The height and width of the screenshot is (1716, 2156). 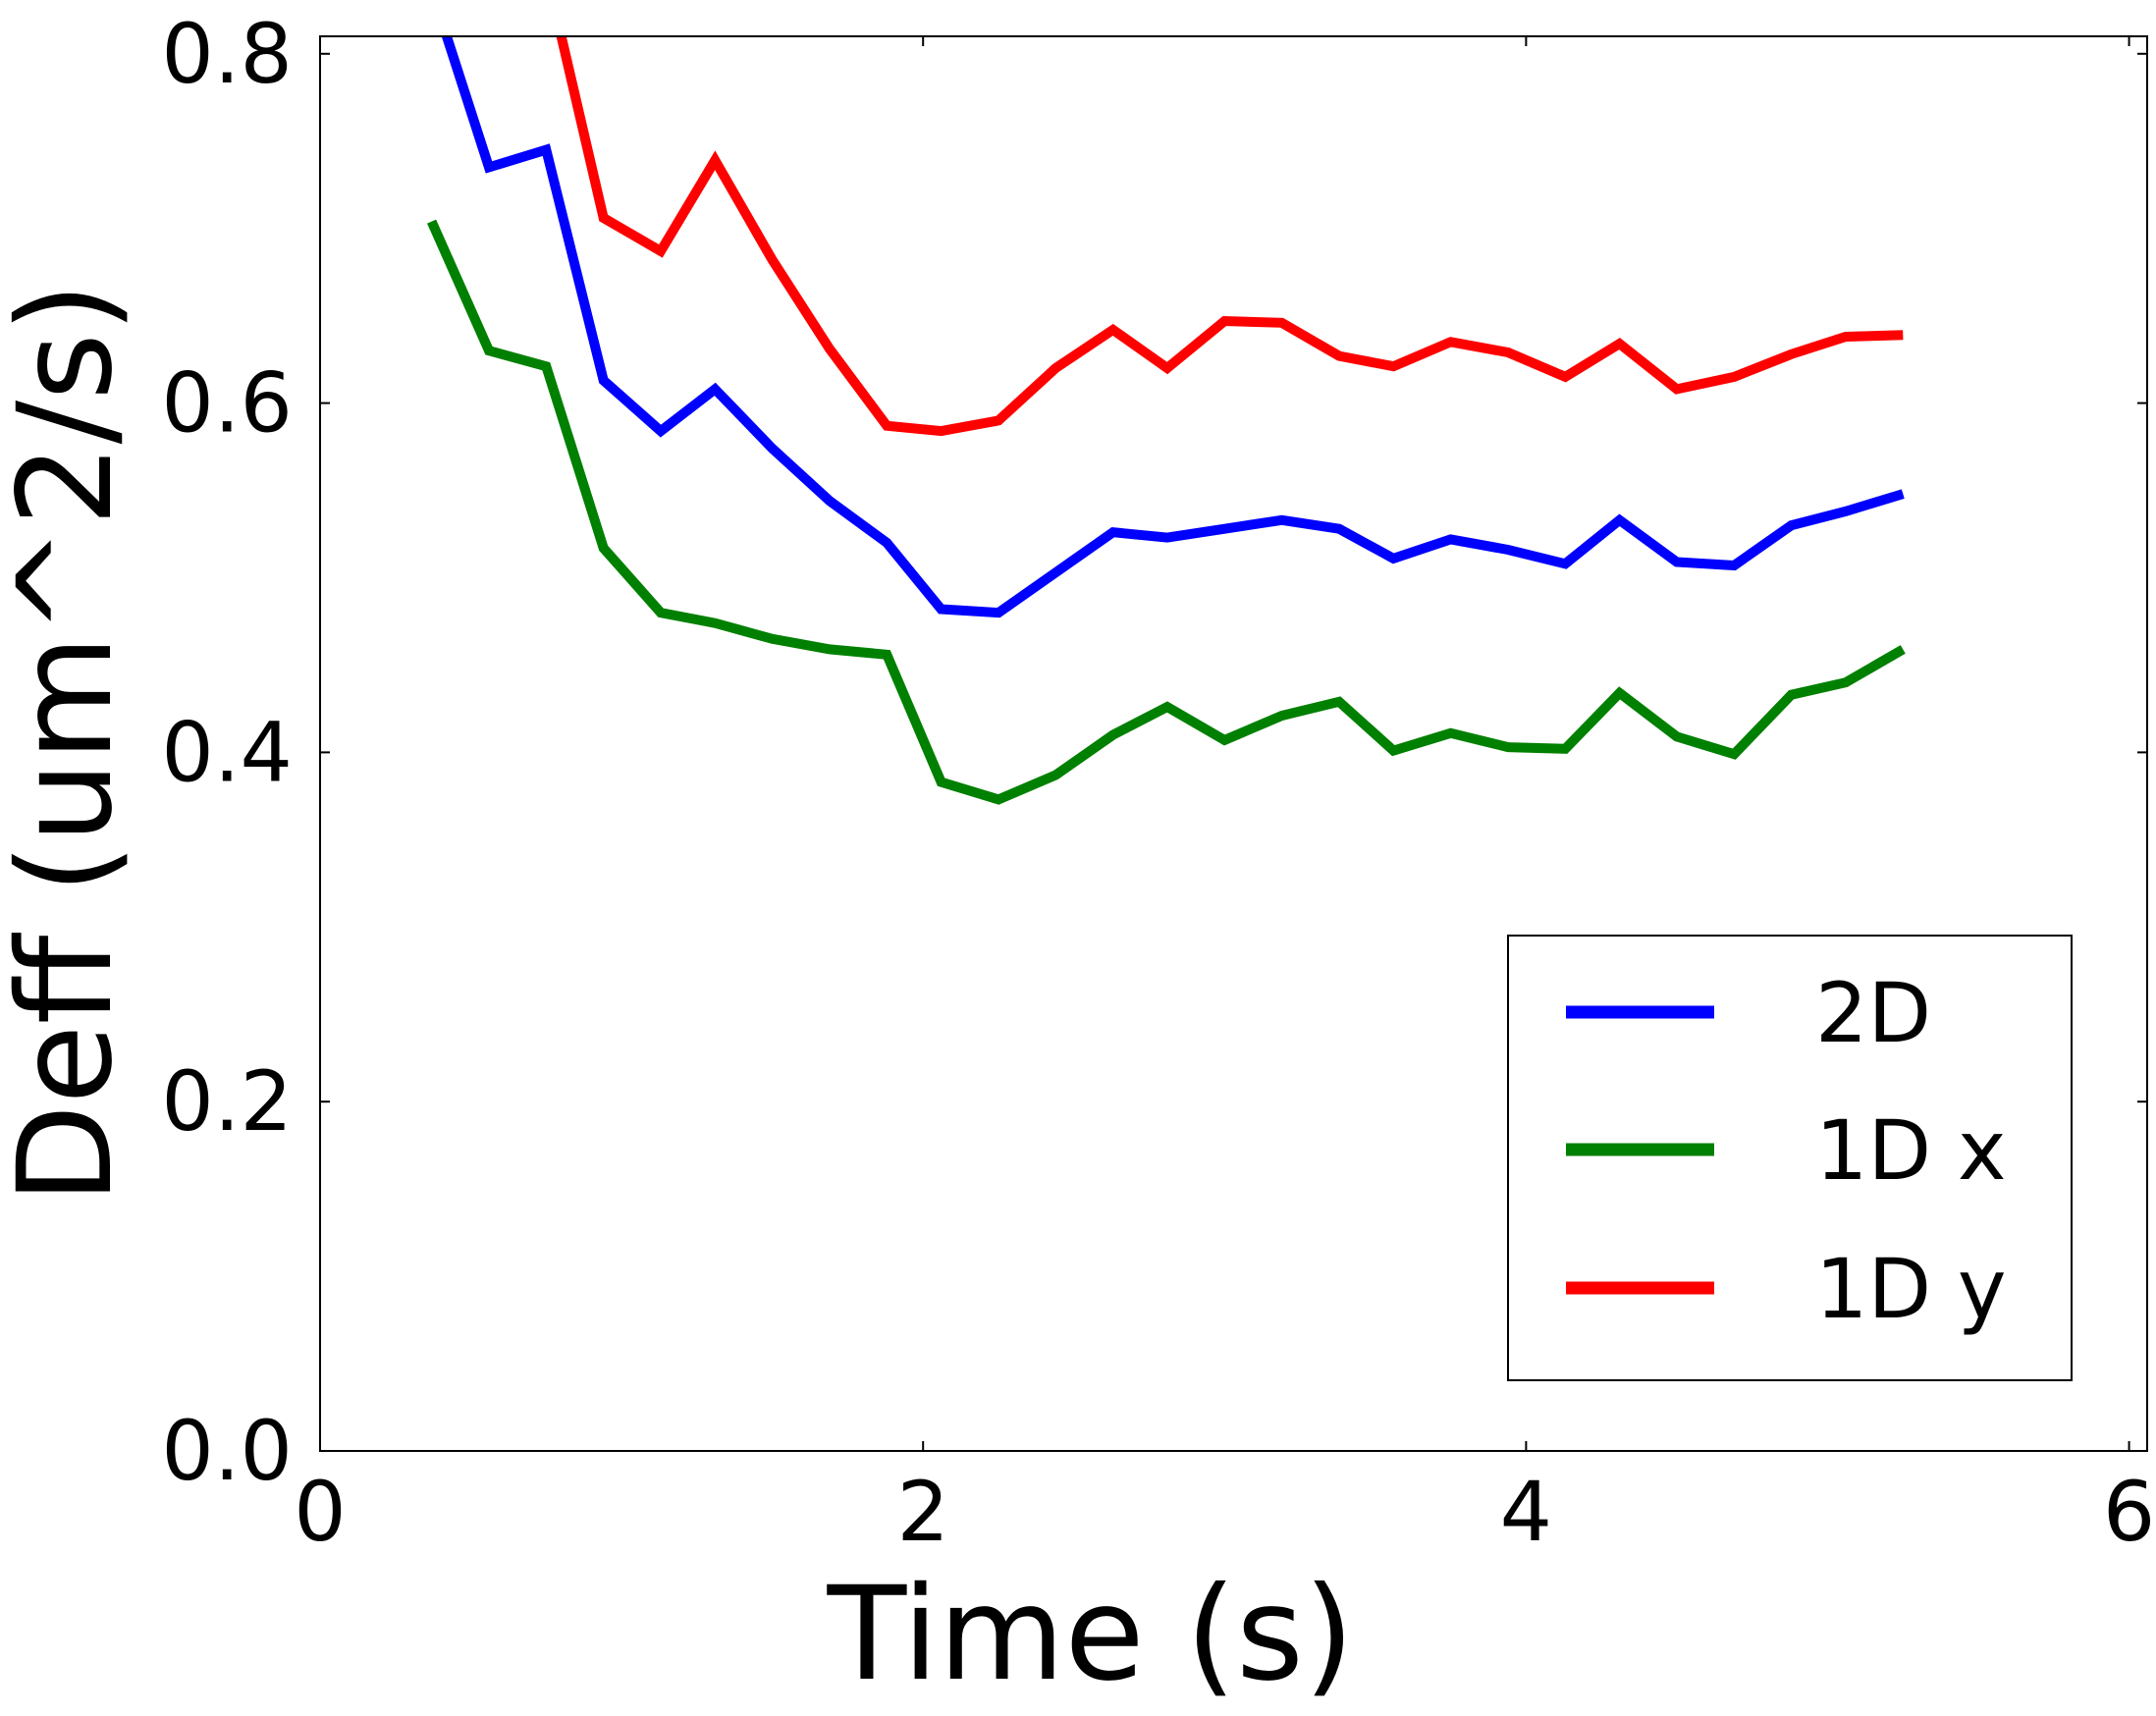 I want to click on x-tick-label: 0, so click(x=320, y=1512).